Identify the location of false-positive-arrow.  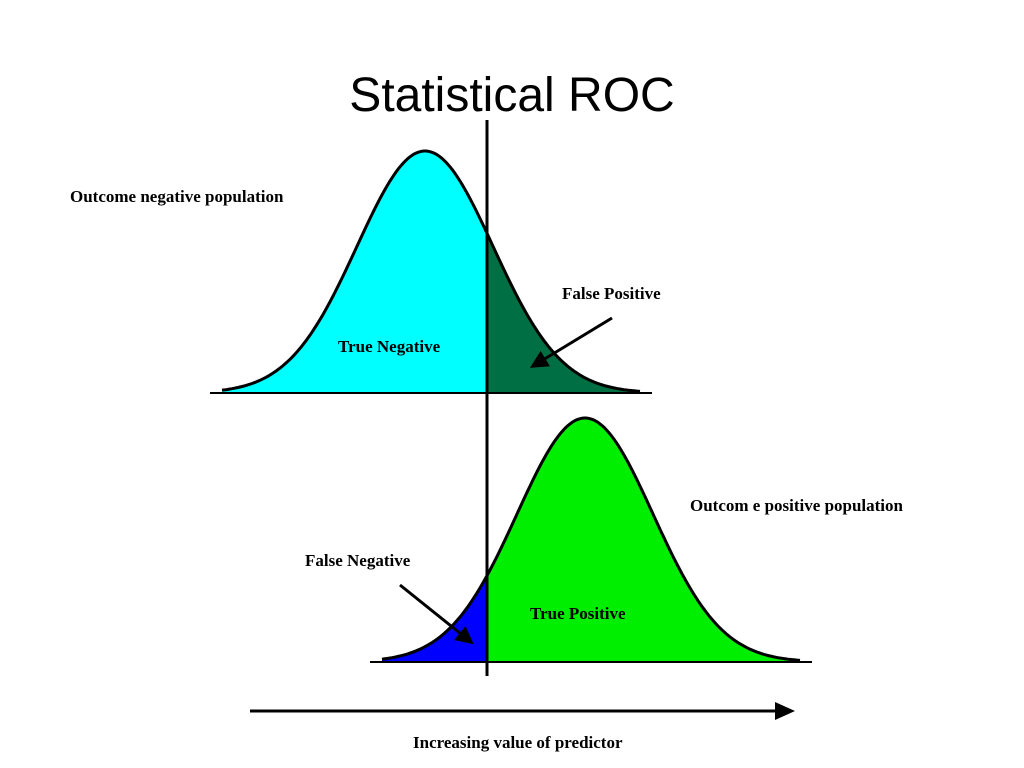
(571, 342).